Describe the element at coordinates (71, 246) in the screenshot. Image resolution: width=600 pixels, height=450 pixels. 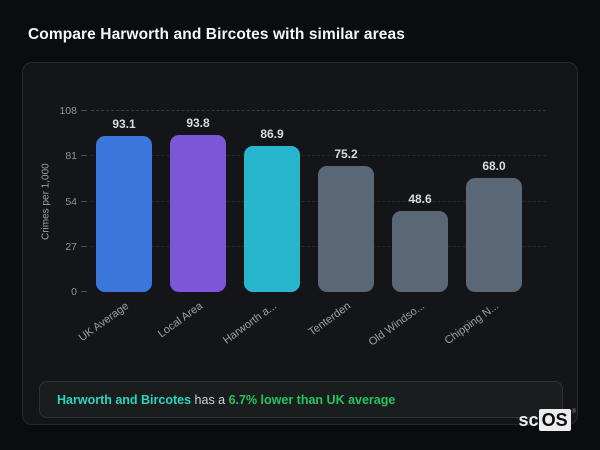
I see `y-tick-label: 27` at that location.